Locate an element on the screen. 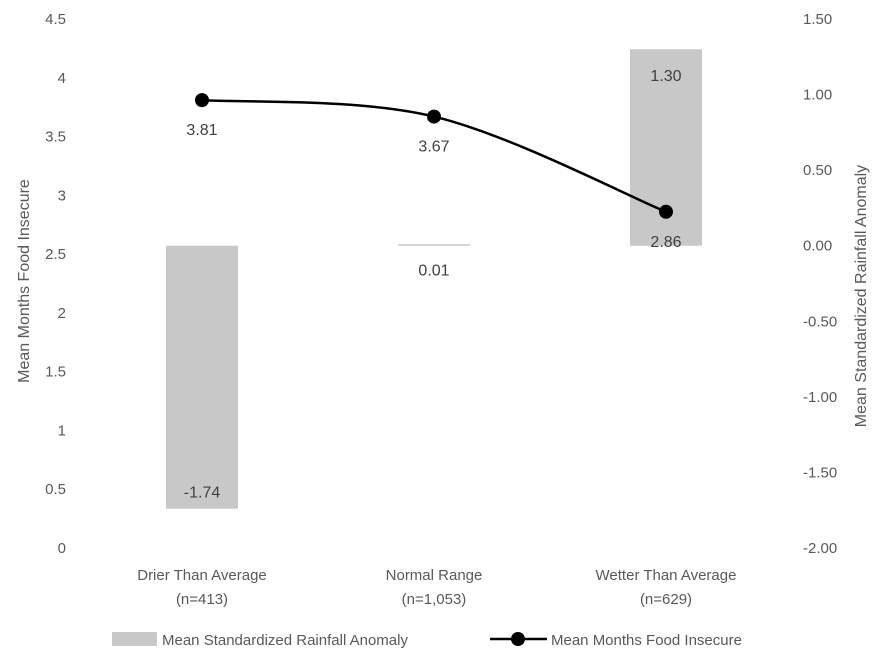  legend-label-line: Mean Months Food Insecure is located at coordinates (646, 640).